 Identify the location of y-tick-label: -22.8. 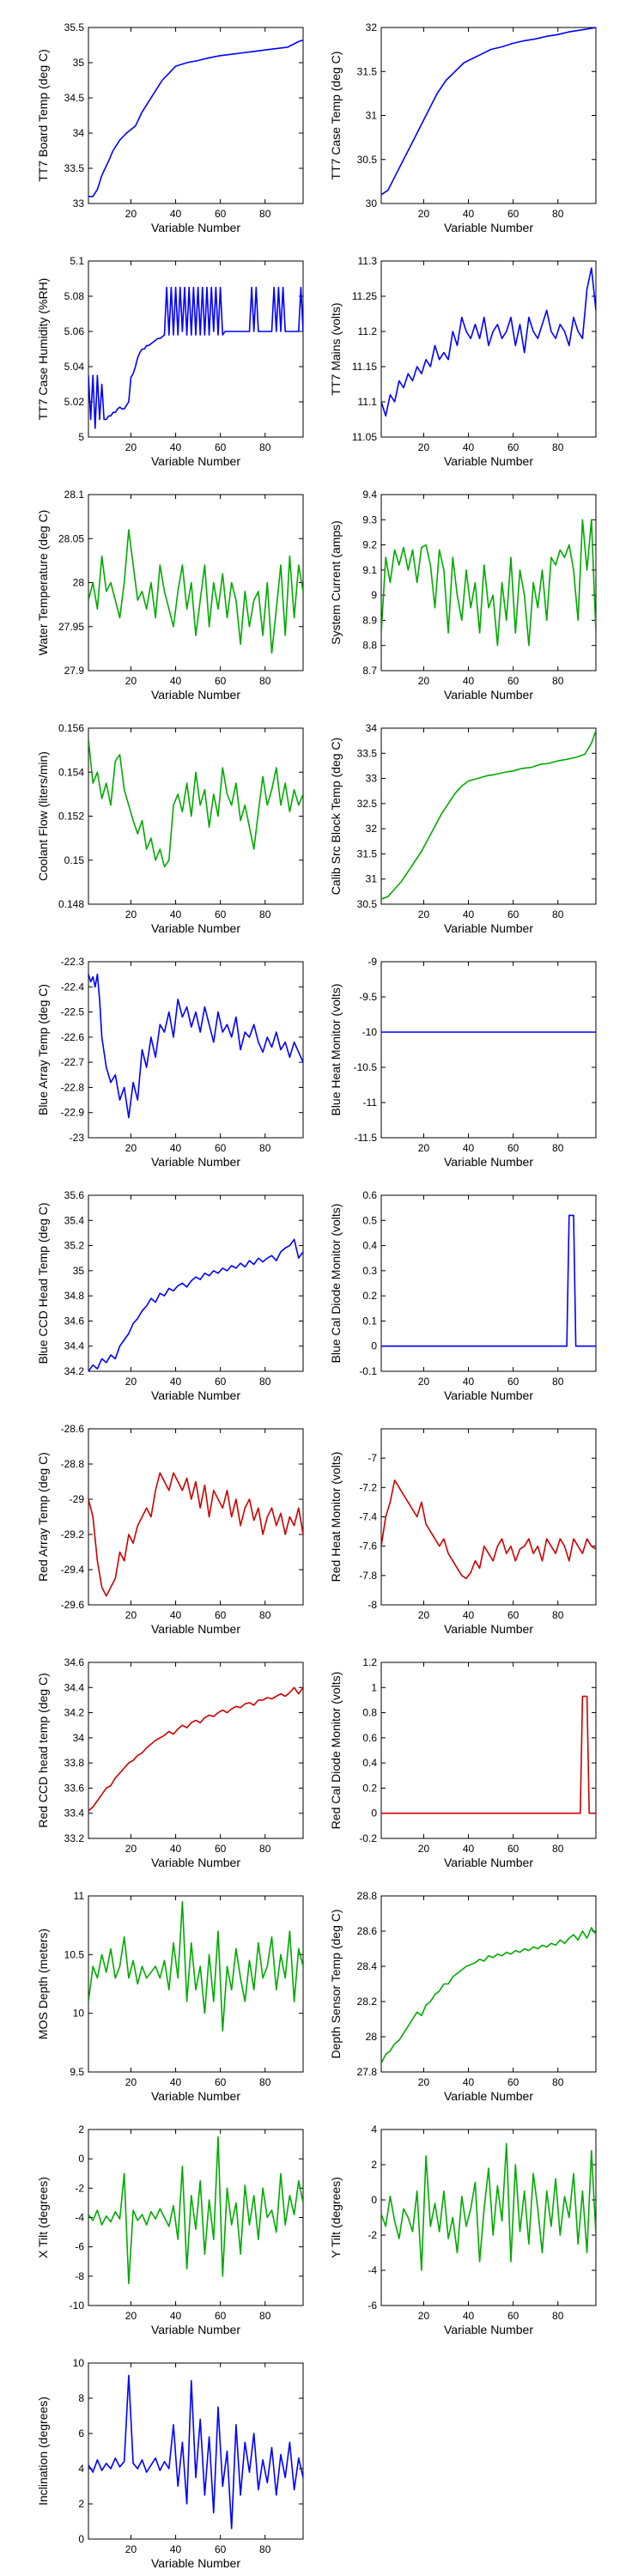
(73, 1087).